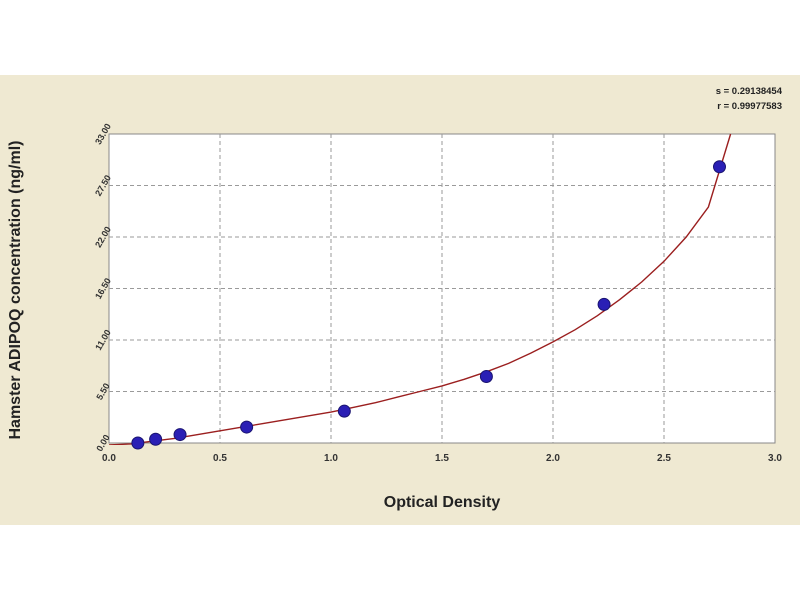  I want to click on x-tick-label: 0.0, so click(109, 458).